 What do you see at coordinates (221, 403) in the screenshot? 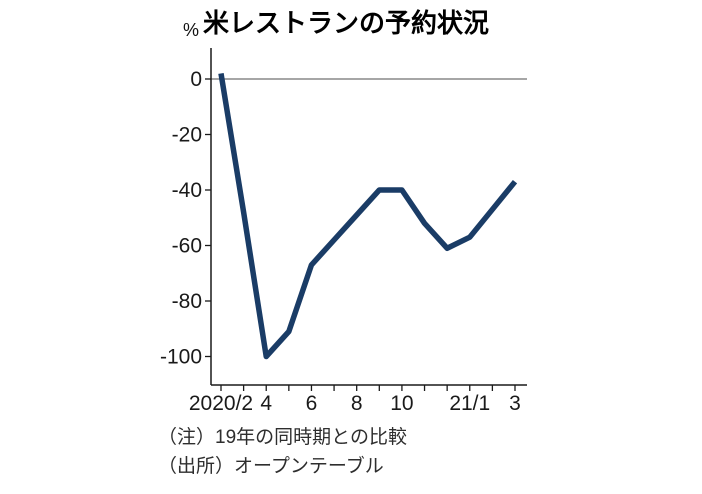
I see `x-tick-label: 2020/2` at bounding box center [221, 403].